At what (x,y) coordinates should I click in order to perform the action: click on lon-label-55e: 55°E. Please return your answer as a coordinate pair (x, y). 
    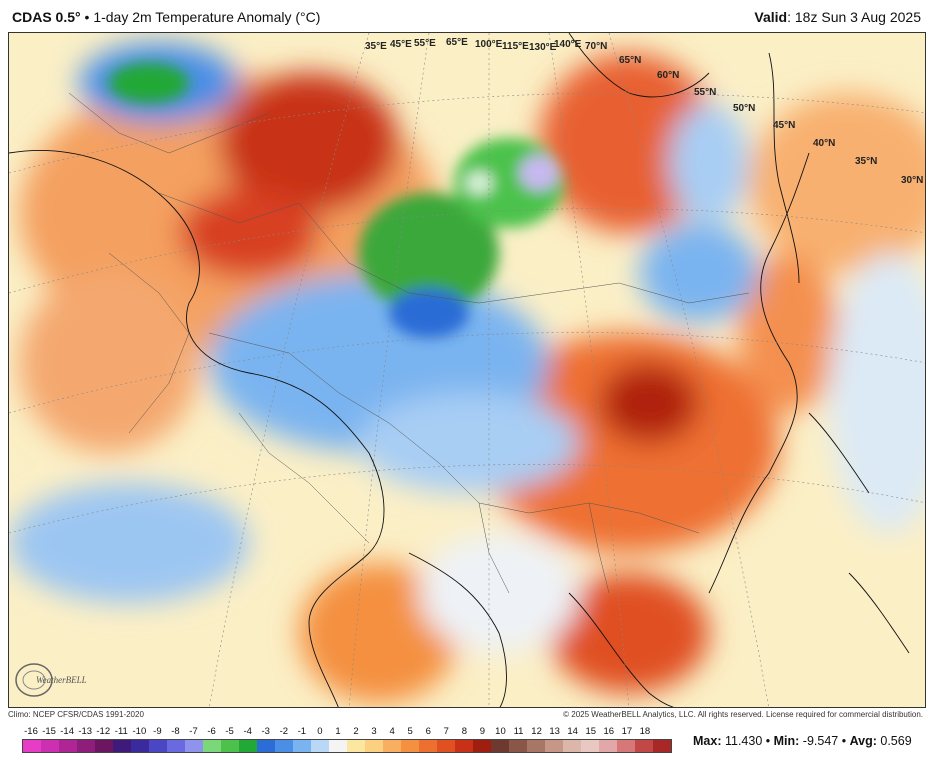
    Looking at the image, I should click on (425, 43).